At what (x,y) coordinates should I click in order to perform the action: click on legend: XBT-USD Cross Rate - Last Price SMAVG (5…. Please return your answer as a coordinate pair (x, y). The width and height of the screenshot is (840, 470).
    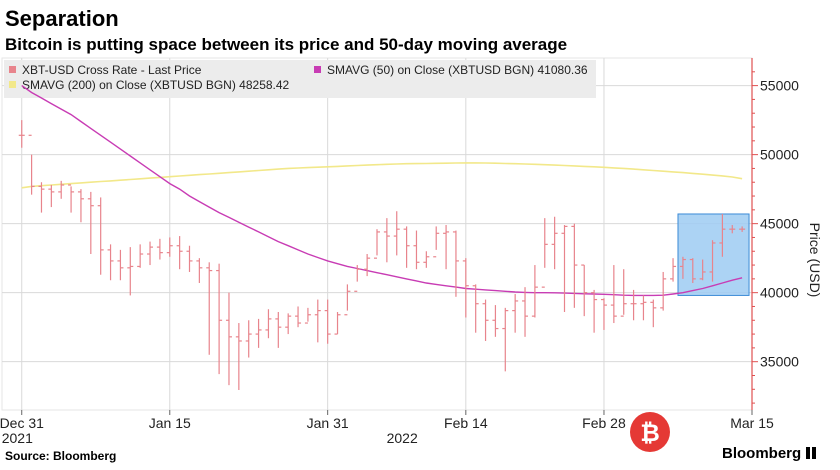
    Looking at the image, I should click on (300, 79).